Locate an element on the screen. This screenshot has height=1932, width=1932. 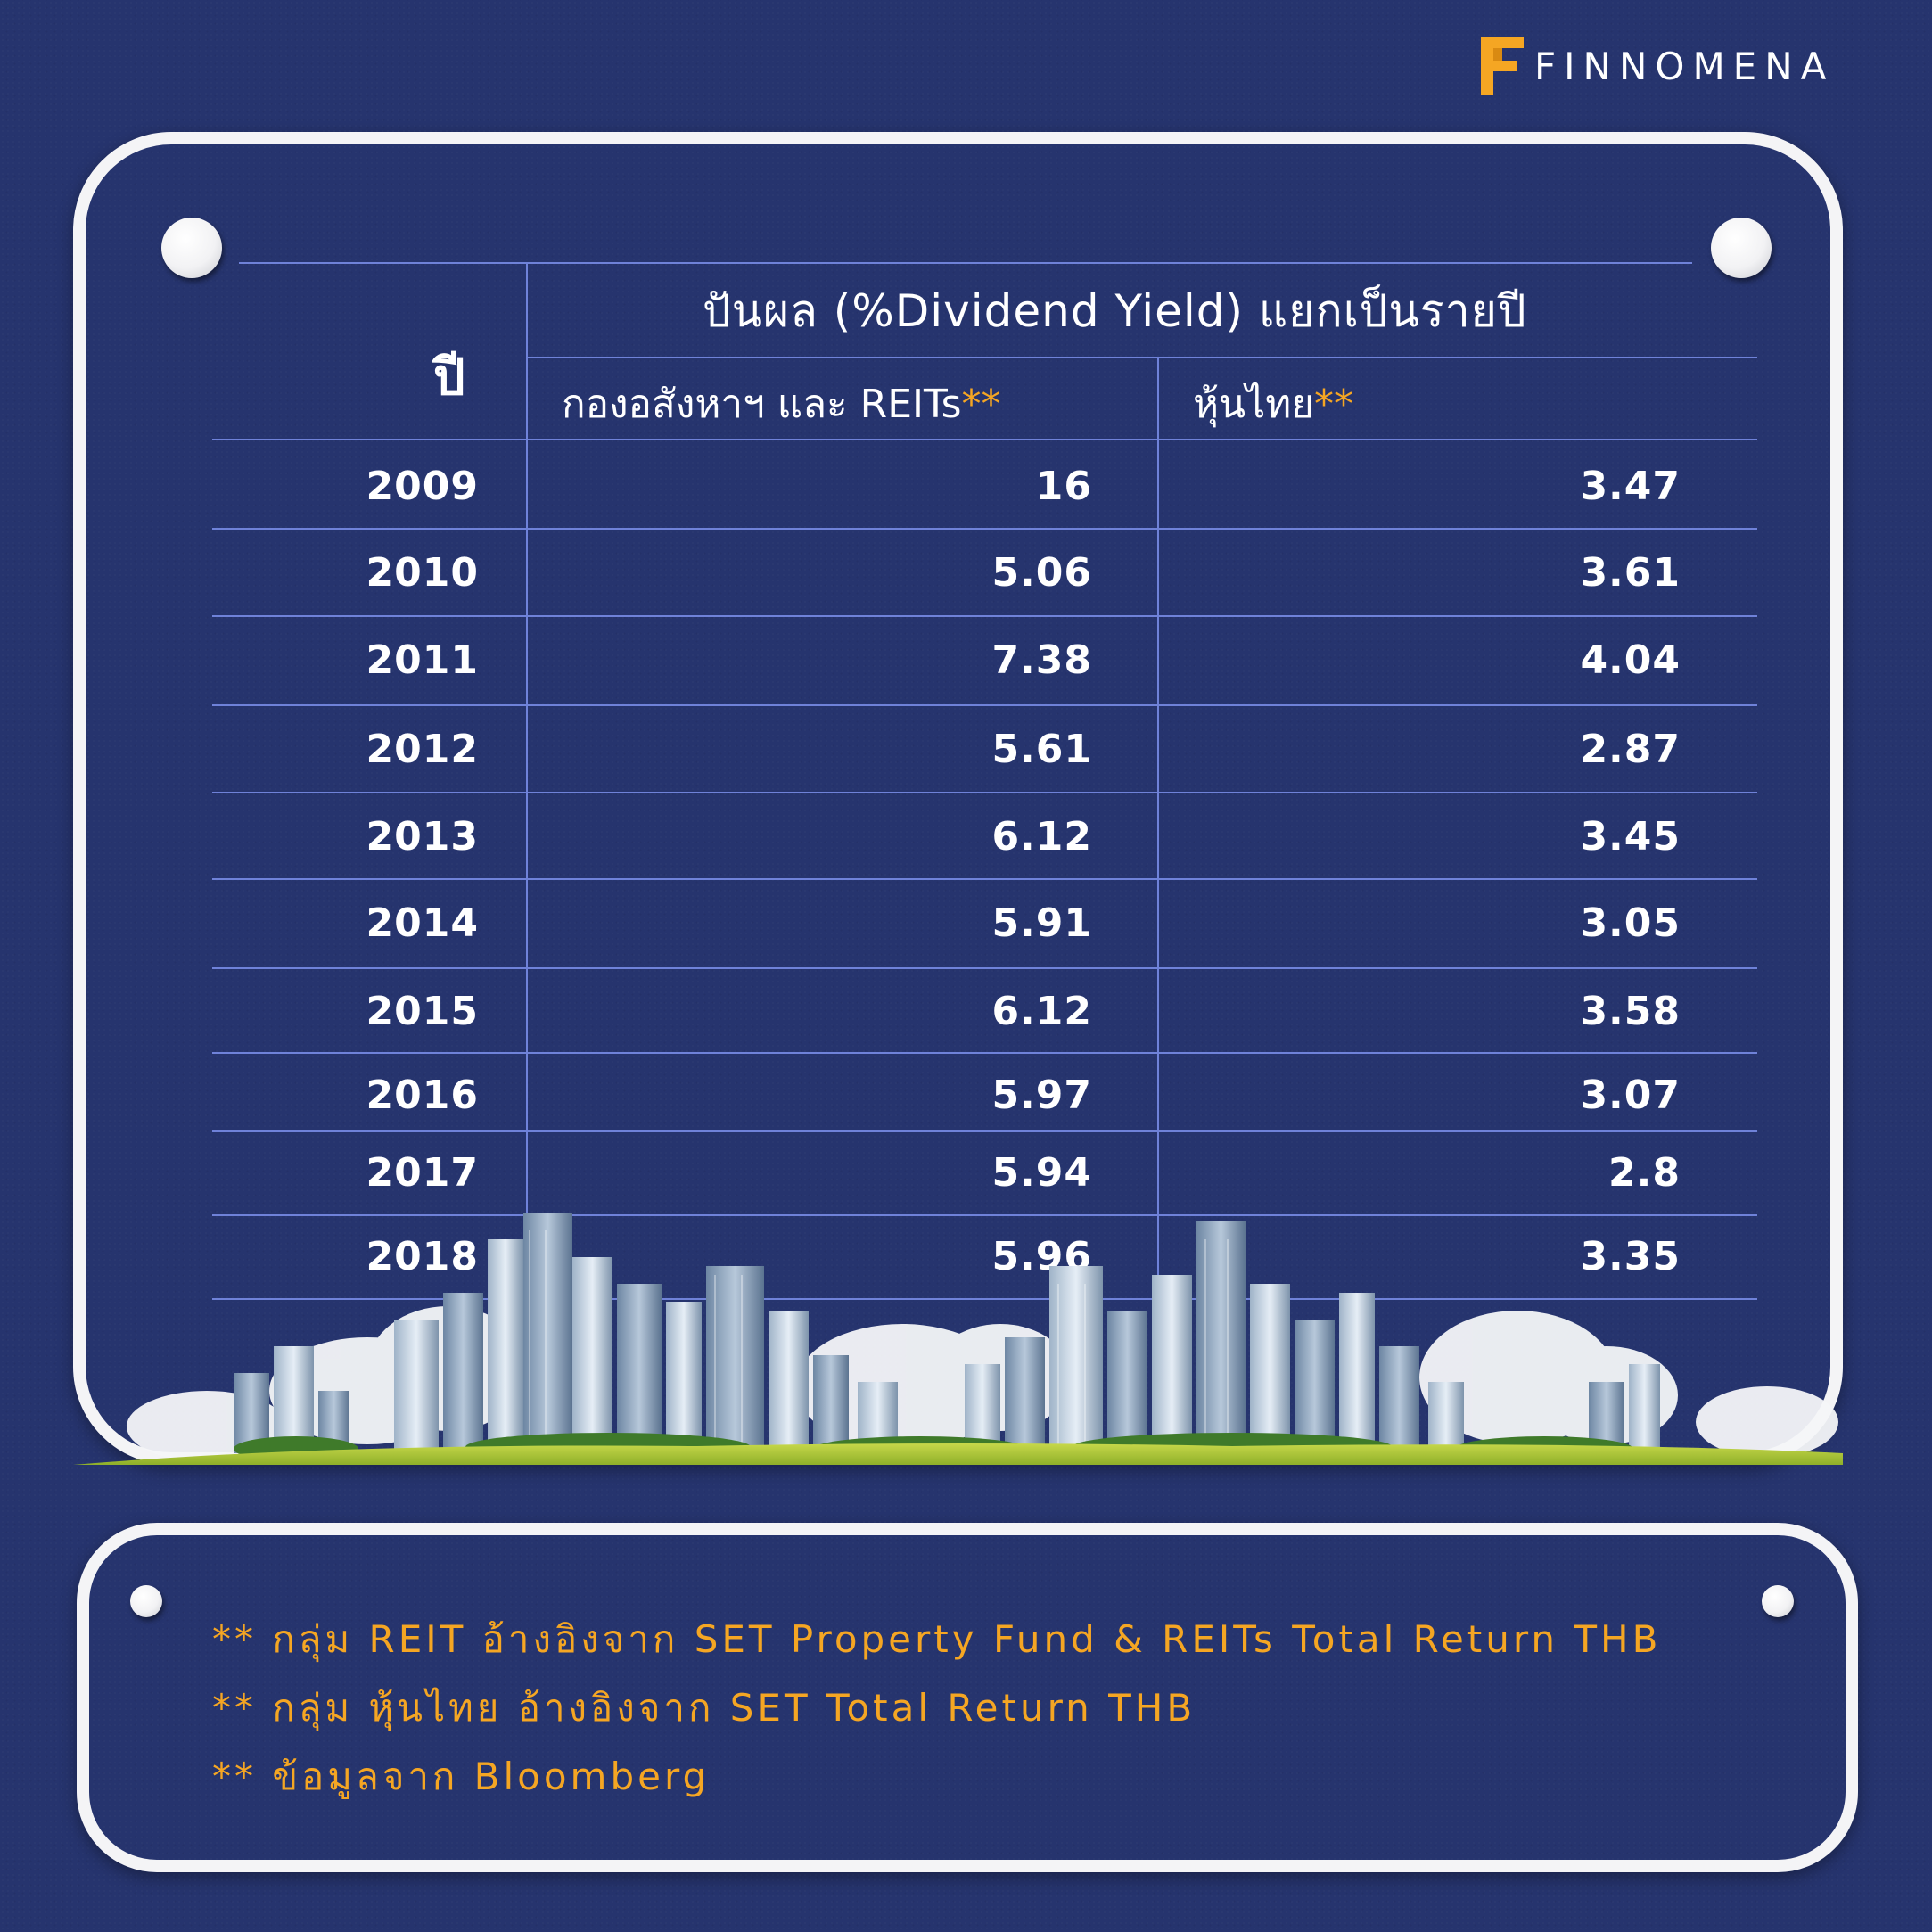
pin-top-right-icon is located at coordinates (1741, 248).